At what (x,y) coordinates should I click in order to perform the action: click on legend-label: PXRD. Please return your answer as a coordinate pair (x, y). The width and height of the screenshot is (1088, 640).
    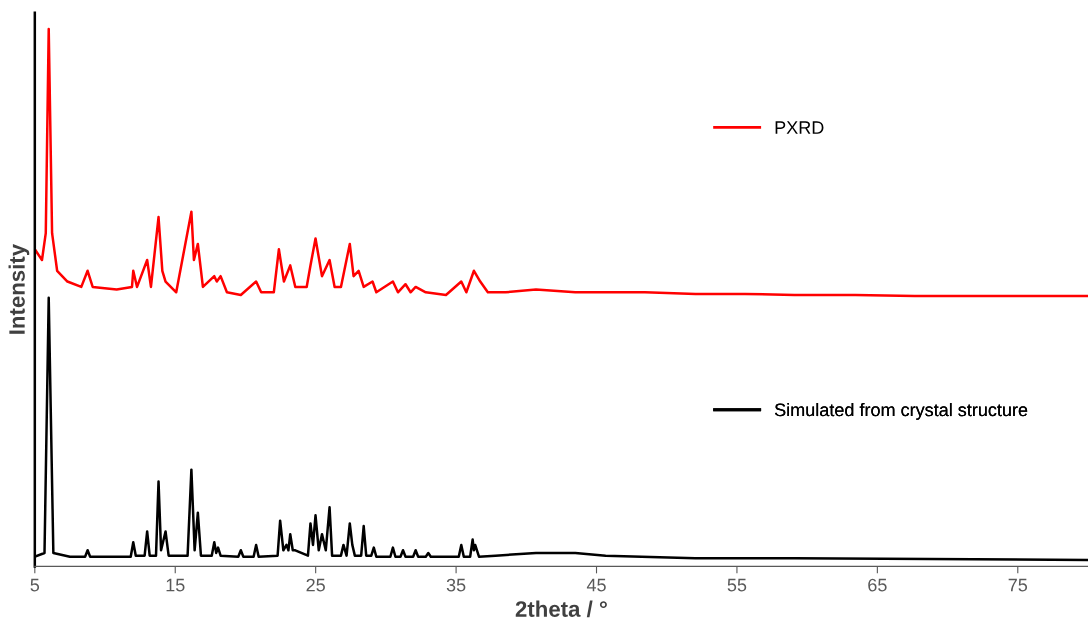
    Looking at the image, I should click on (799, 127).